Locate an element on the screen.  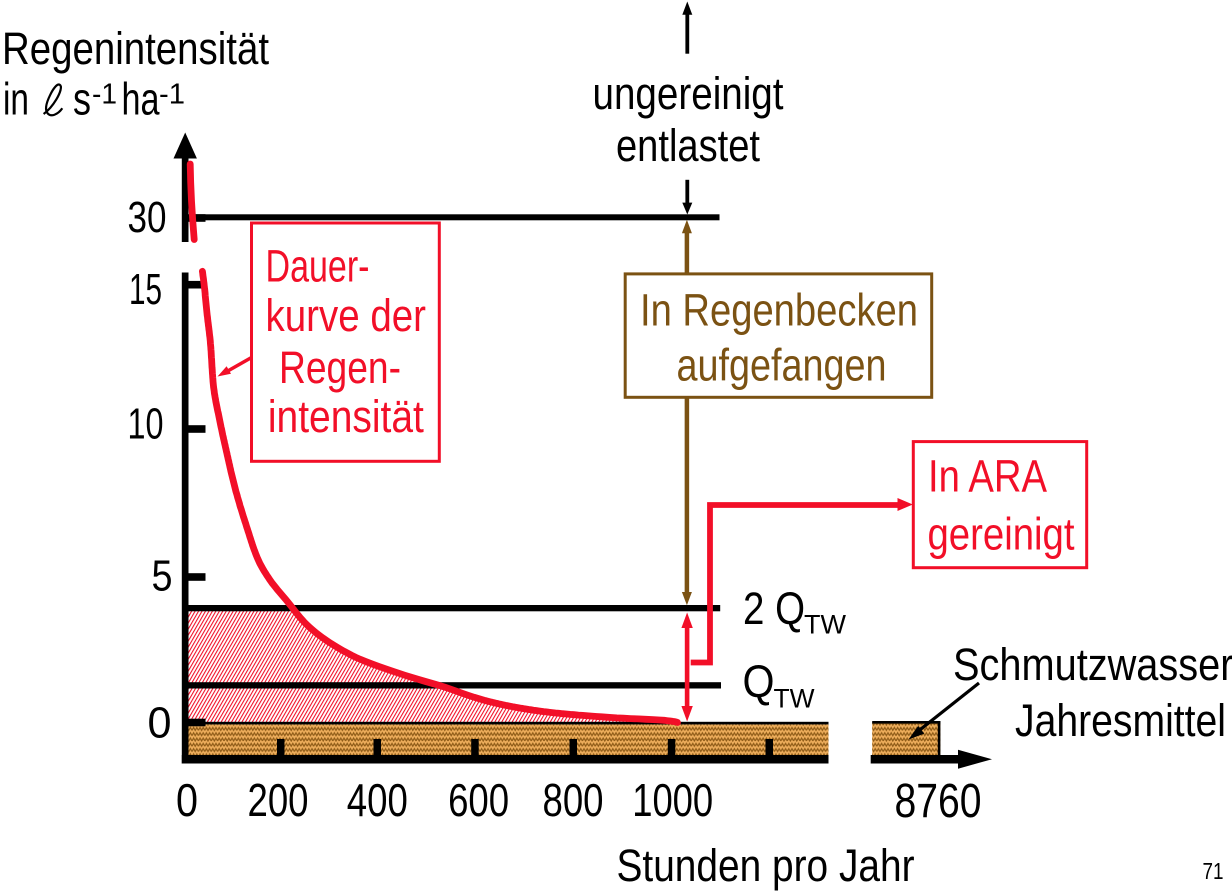
svg-text: aufgefangen is located at coordinates (782, 365).